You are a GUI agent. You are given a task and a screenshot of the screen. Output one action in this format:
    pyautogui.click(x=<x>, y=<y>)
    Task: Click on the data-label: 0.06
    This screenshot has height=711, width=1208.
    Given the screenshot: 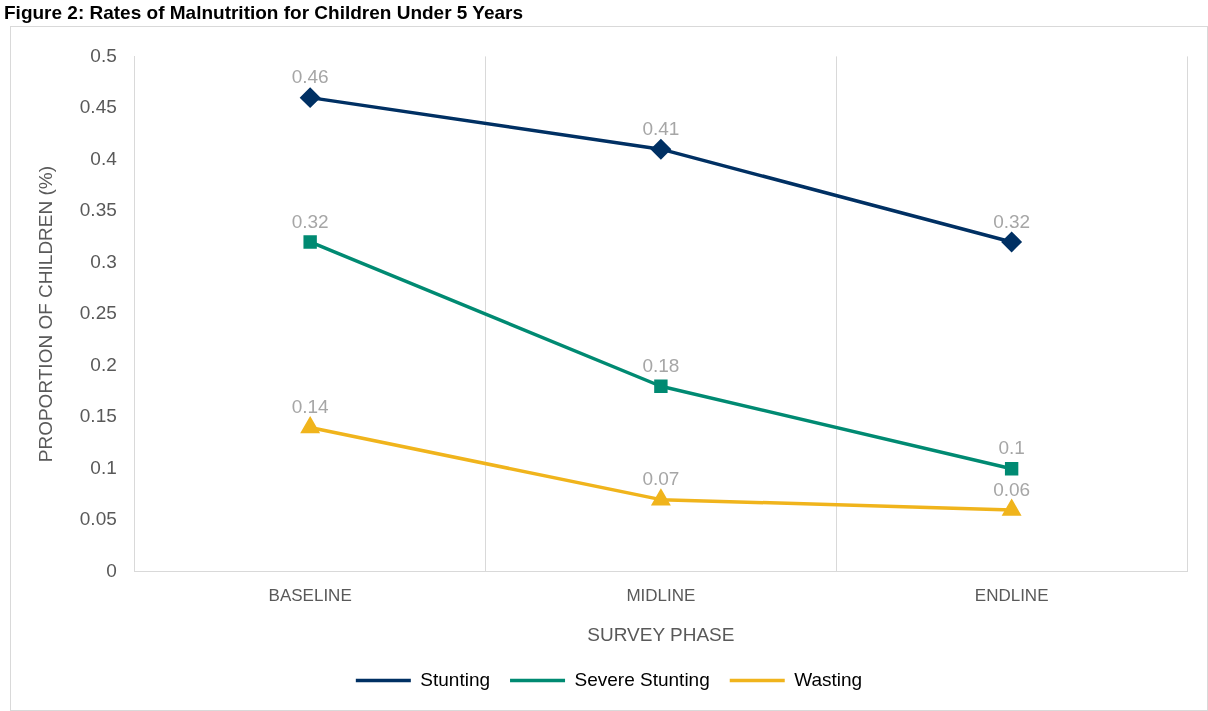 What is the action you would take?
    pyautogui.click(x=1012, y=489)
    